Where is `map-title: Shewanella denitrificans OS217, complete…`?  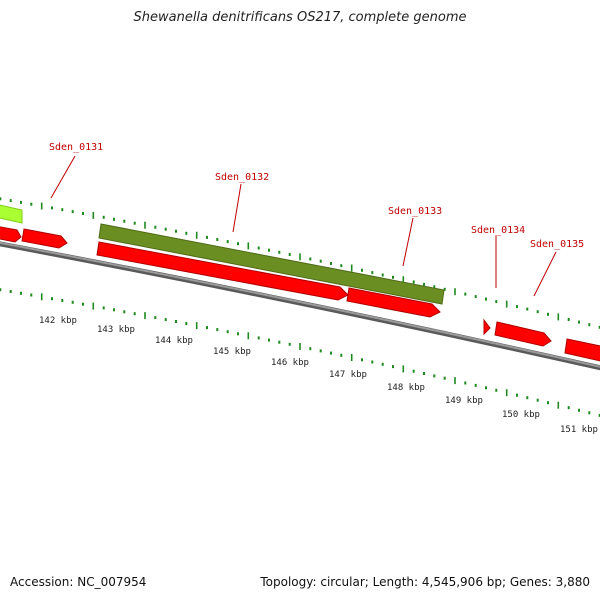 map-title: Shewanella denitrificans OS217, complete… is located at coordinates (300, 17).